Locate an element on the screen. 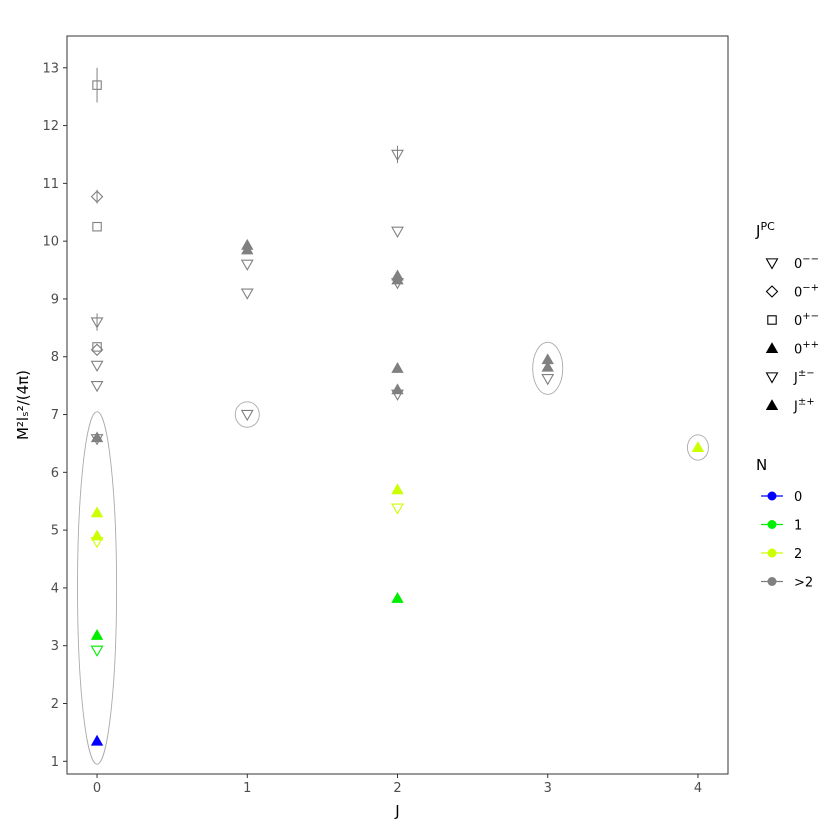  y-tick-label: 12 is located at coordinates (50, 126).